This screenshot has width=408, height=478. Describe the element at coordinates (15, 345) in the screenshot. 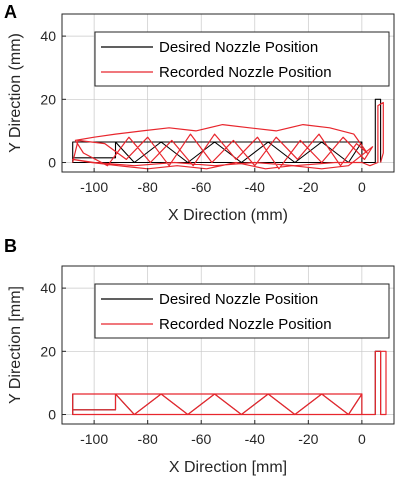

I see `panel-b-y-axis-label: Y Direction [mm]` at that location.